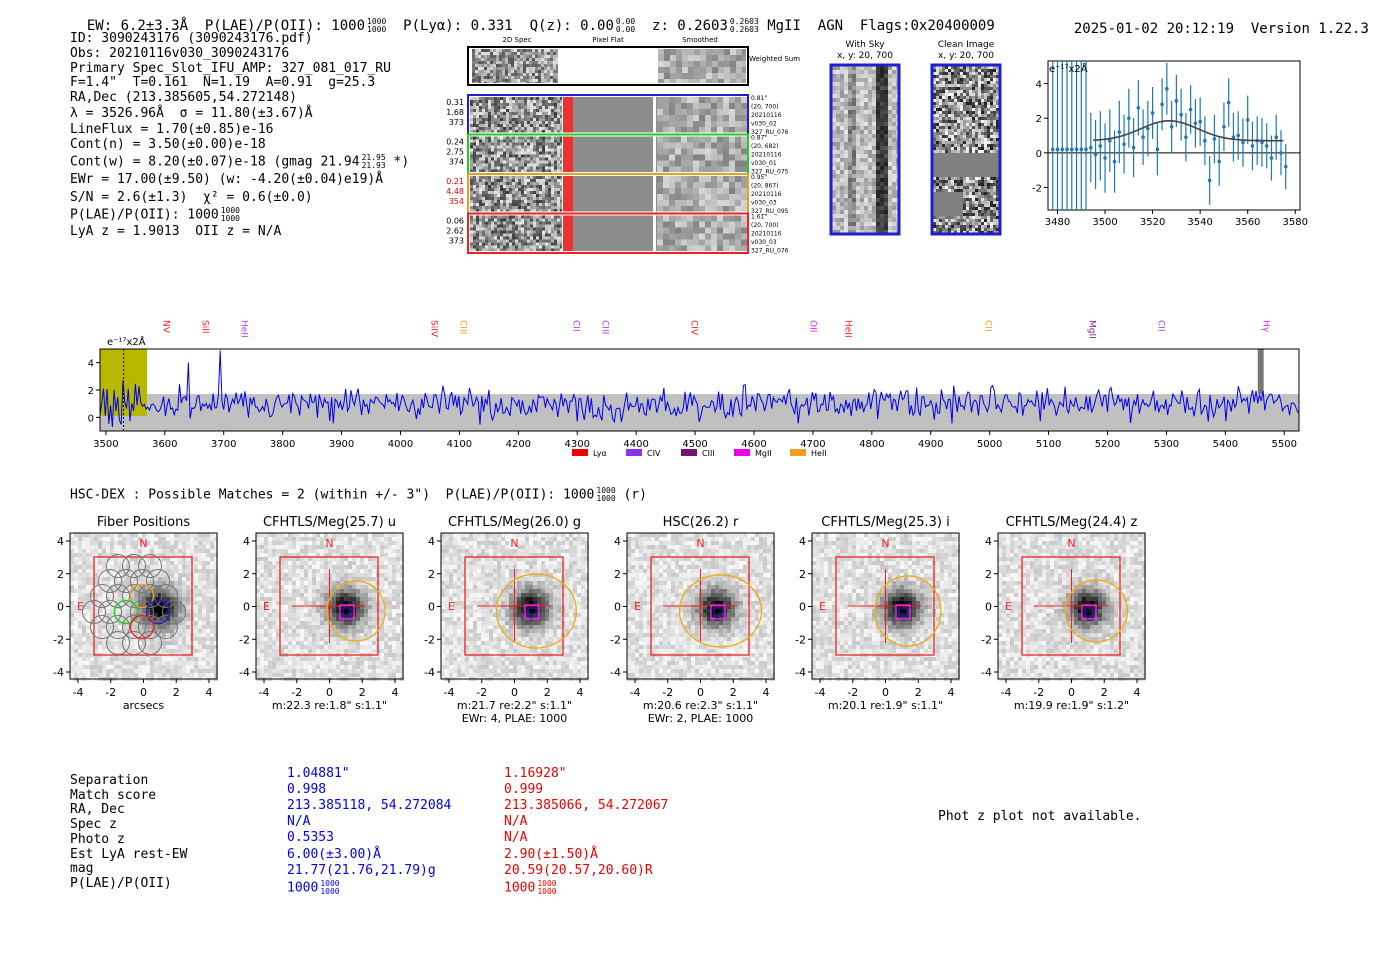 The width and height of the screenshot is (1400, 953). Describe the element at coordinates (766, 194) in the screenshot. I see `cutout-right-value: 20210116` at that location.